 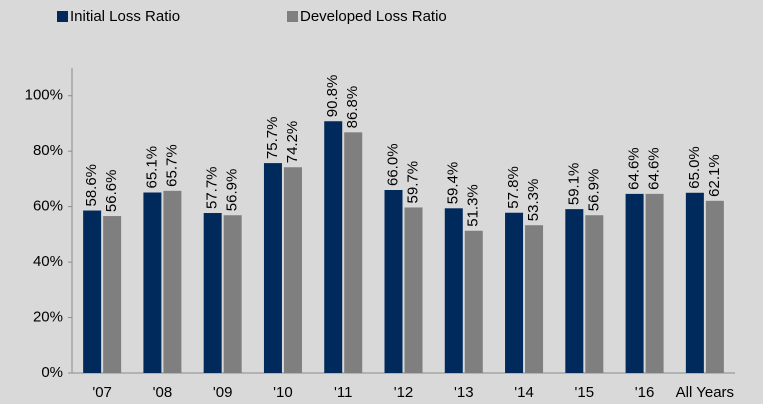 What do you see at coordinates (392, 164) in the screenshot?
I see `value-label: 66.0%` at bounding box center [392, 164].